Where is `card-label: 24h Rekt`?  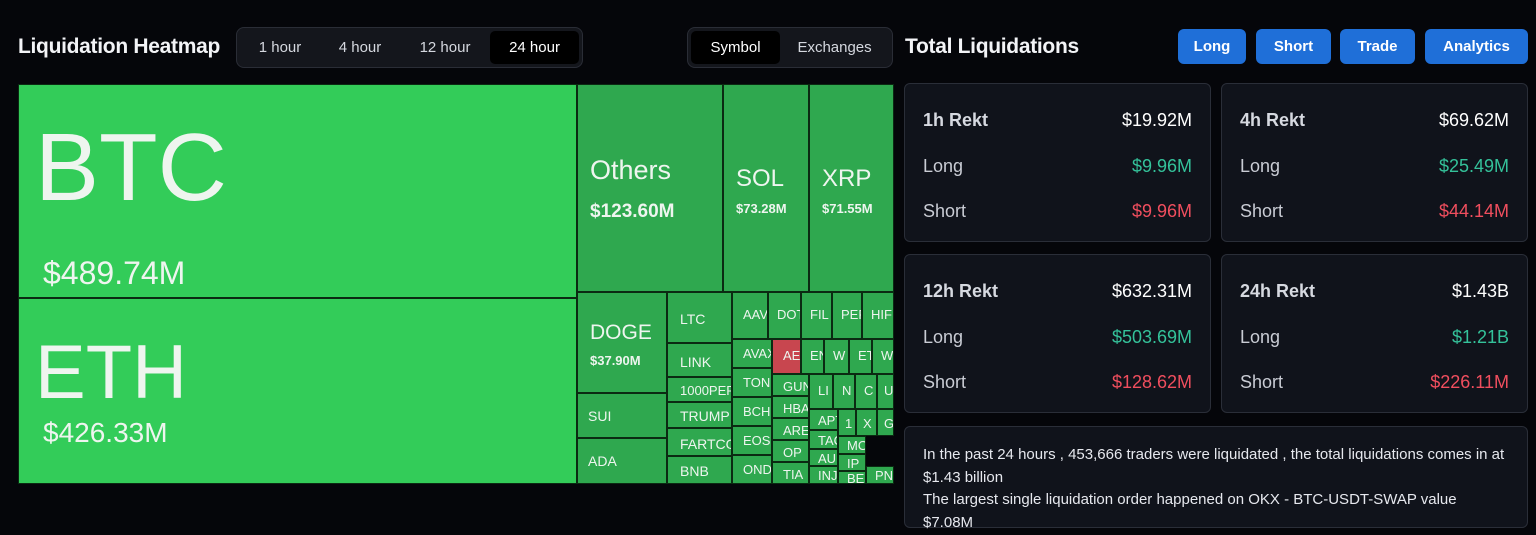
card-label: 24h Rekt is located at coordinates (1278, 291).